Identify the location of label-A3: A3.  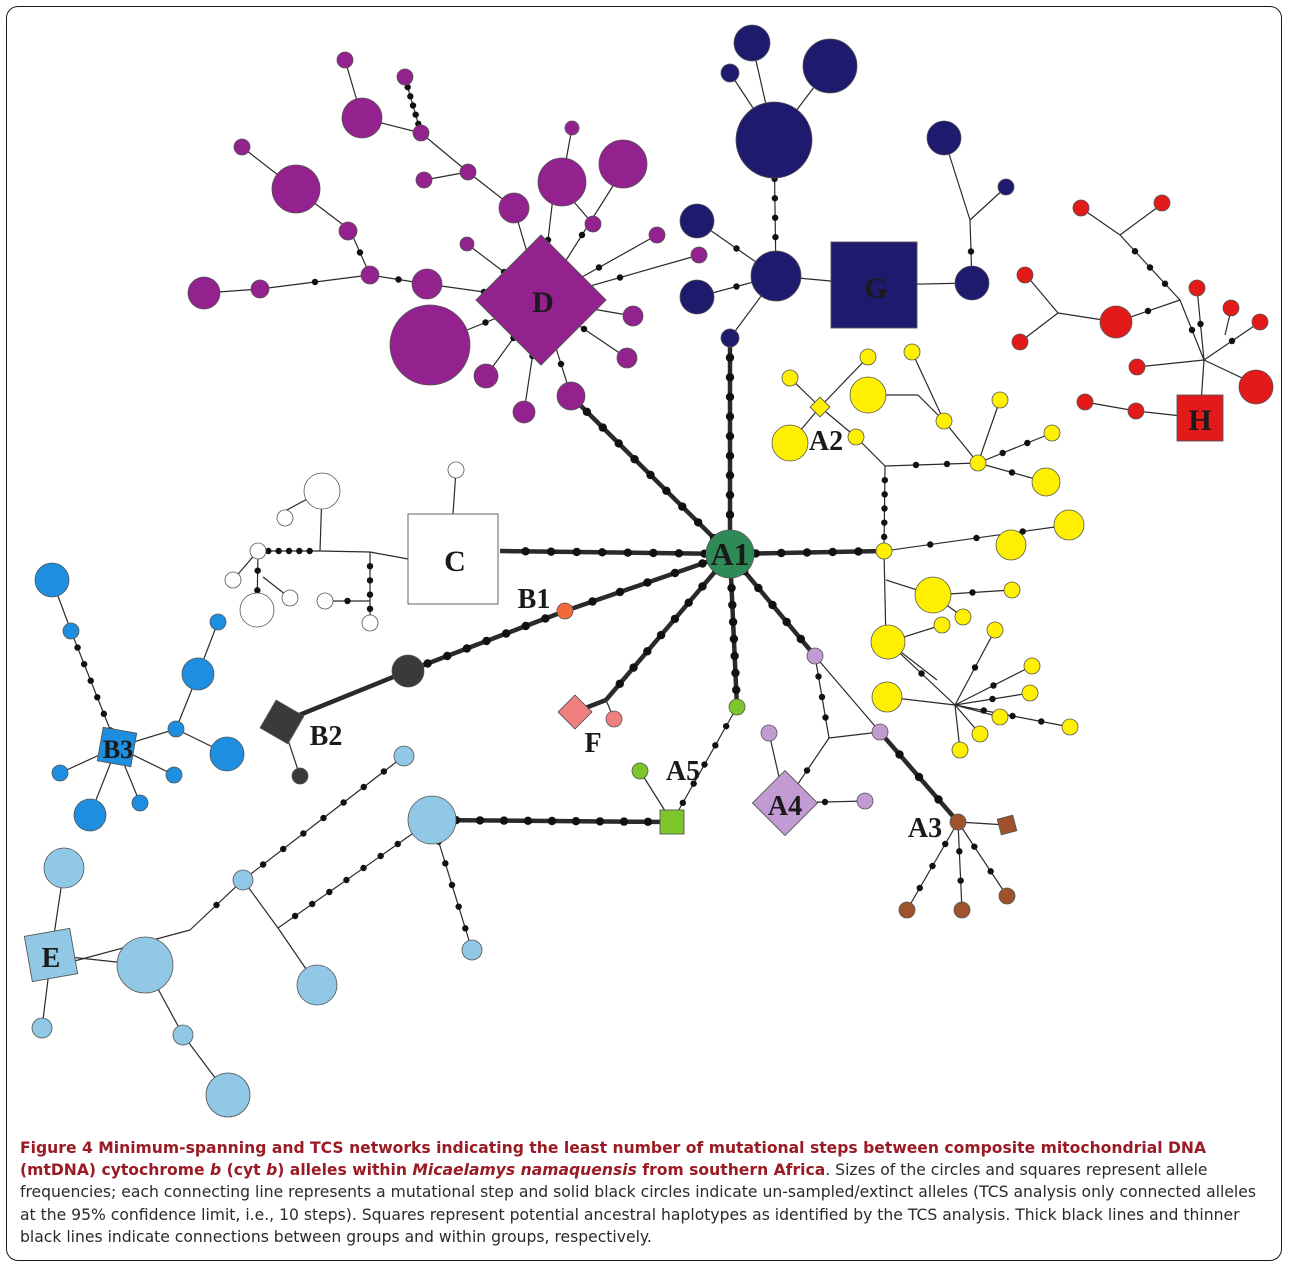
(925, 828).